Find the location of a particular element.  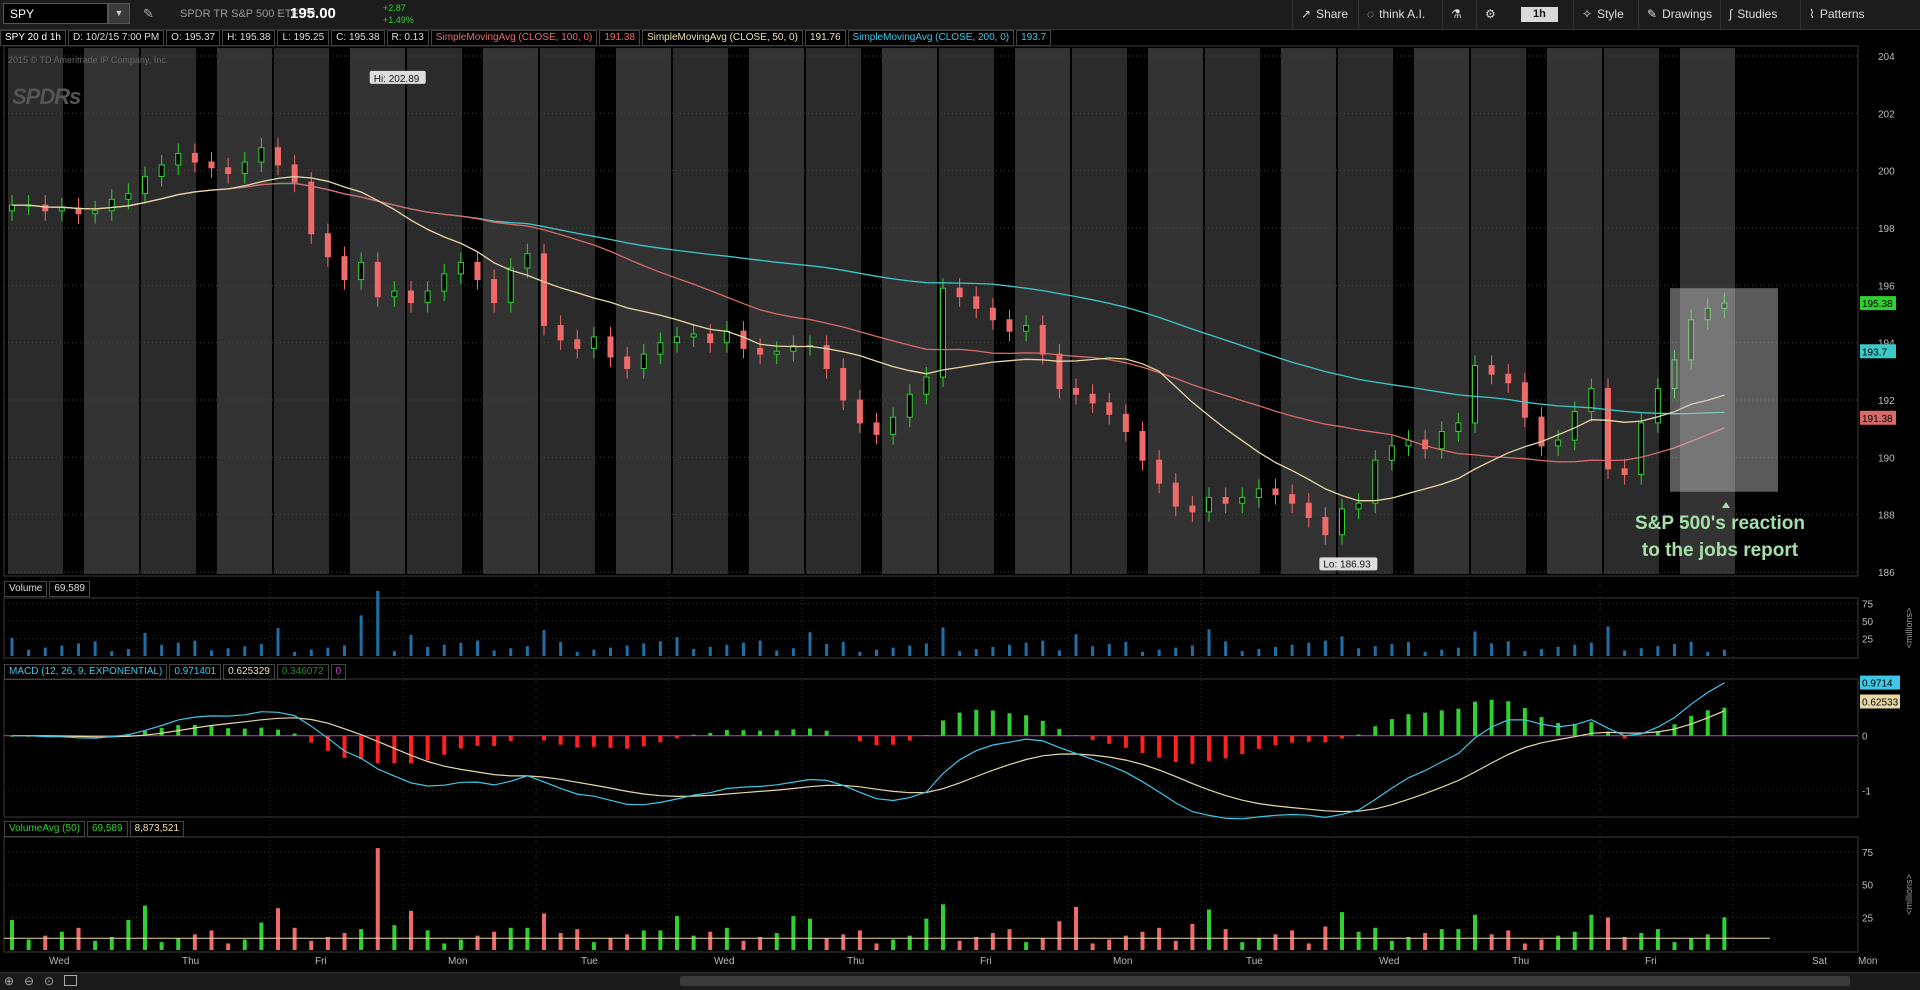

sma200-badge: 193.7 is located at coordinates (1874, 352).